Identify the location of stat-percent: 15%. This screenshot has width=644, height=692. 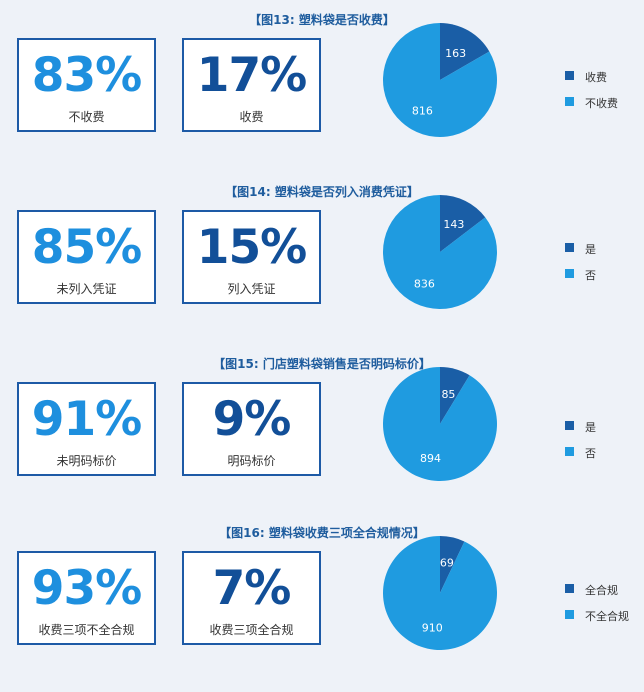
(252, 247).